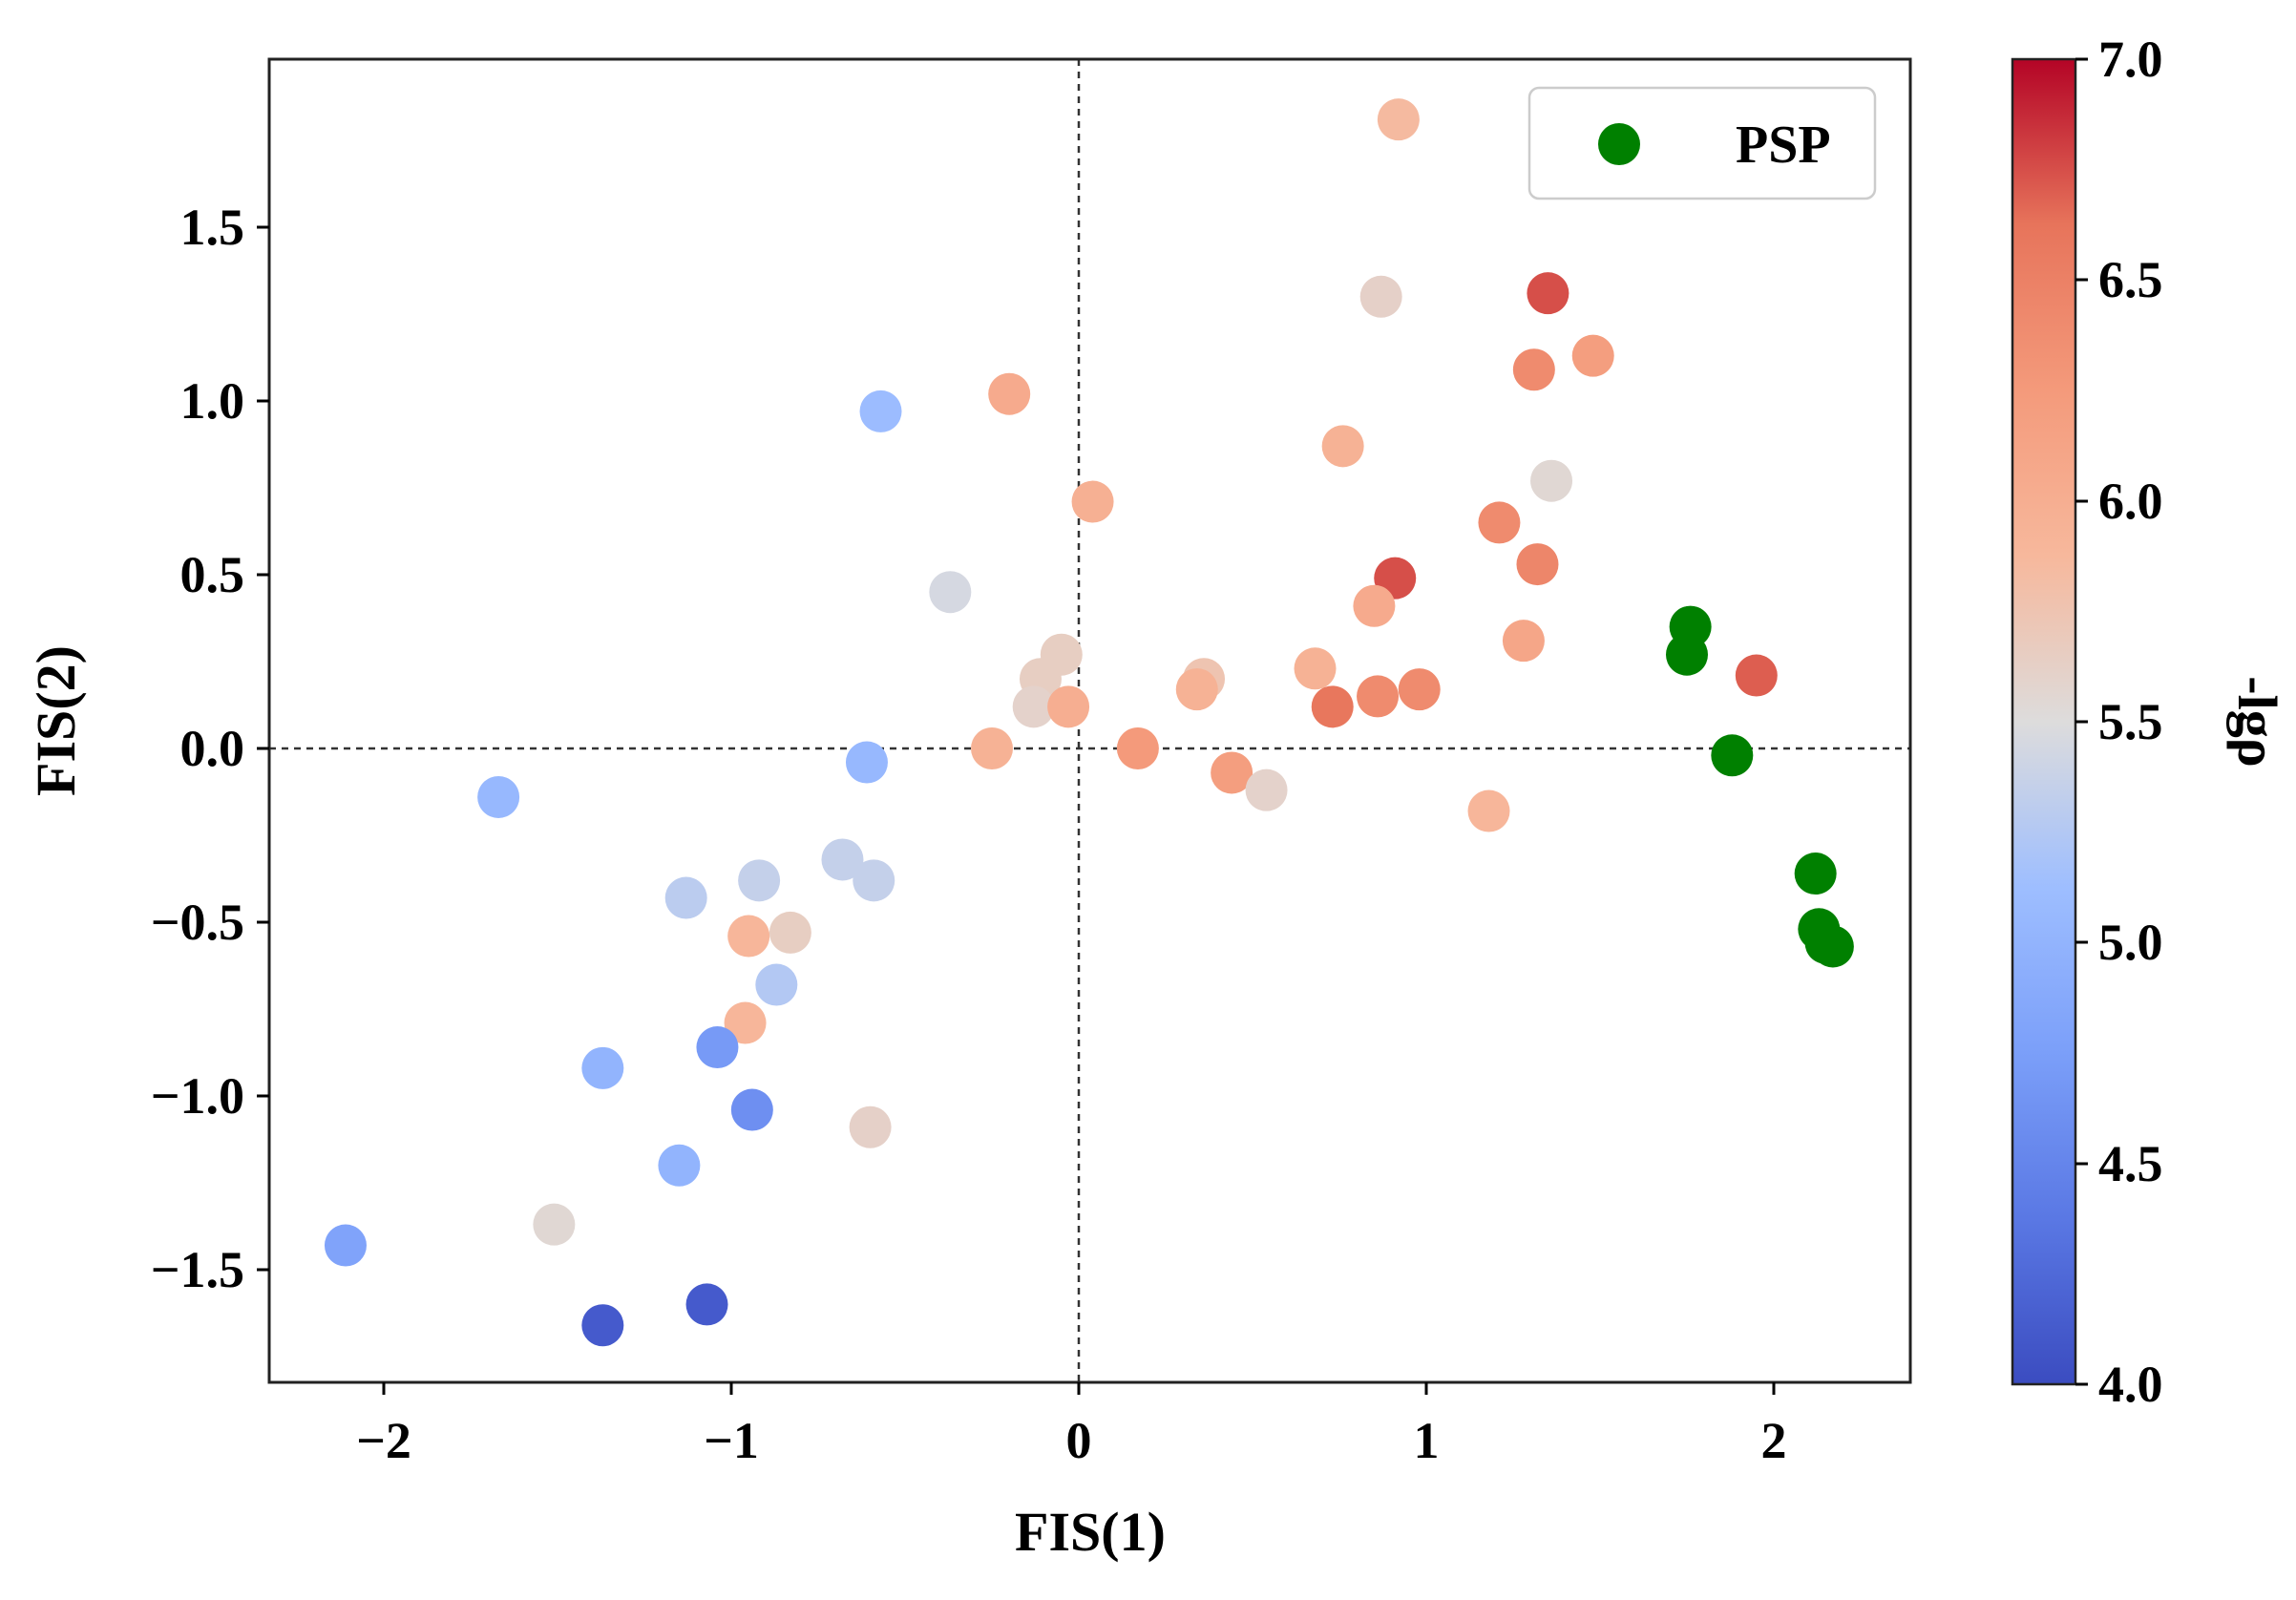 The image size is (2296, 1600). What do you see at coordinates (198, 923) in the screenshot?
I see `y-tick-label: −0.5` at bounding box center [198, 923].